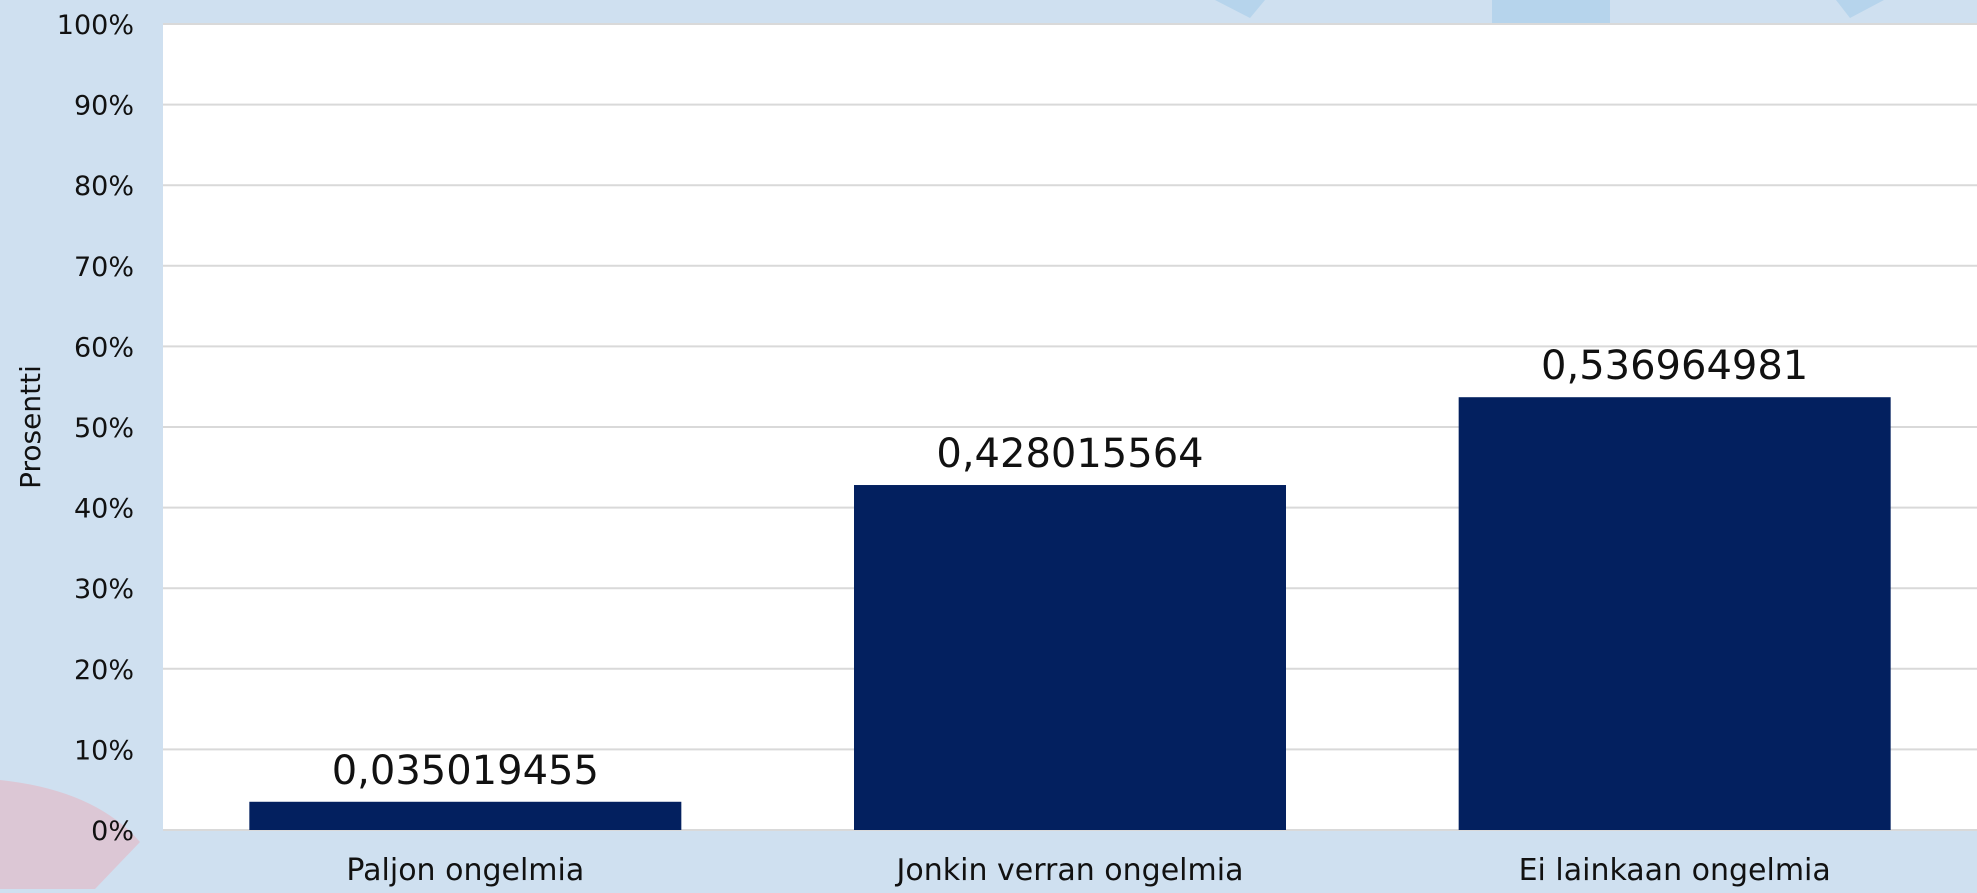 The image size is (1977, 893). I want to click on y-tick-label: 40%, so click(104, 509).